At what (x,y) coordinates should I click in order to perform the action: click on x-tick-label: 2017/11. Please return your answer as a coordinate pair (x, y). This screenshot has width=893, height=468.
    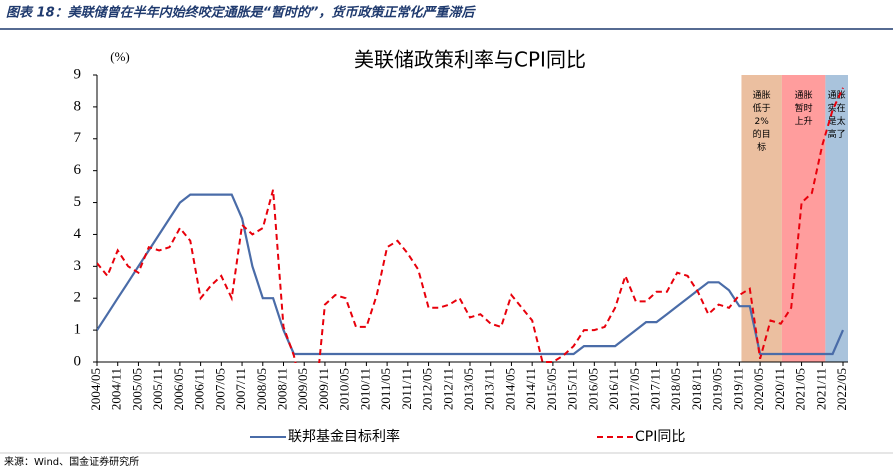
    Looking at the image, I should click on (654, 389).